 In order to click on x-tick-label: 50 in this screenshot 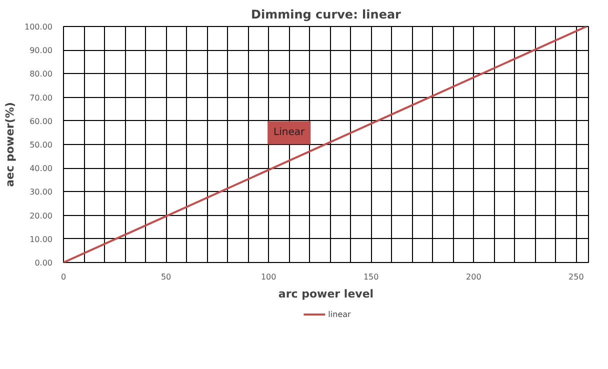, I will do `click(166, 277)`.